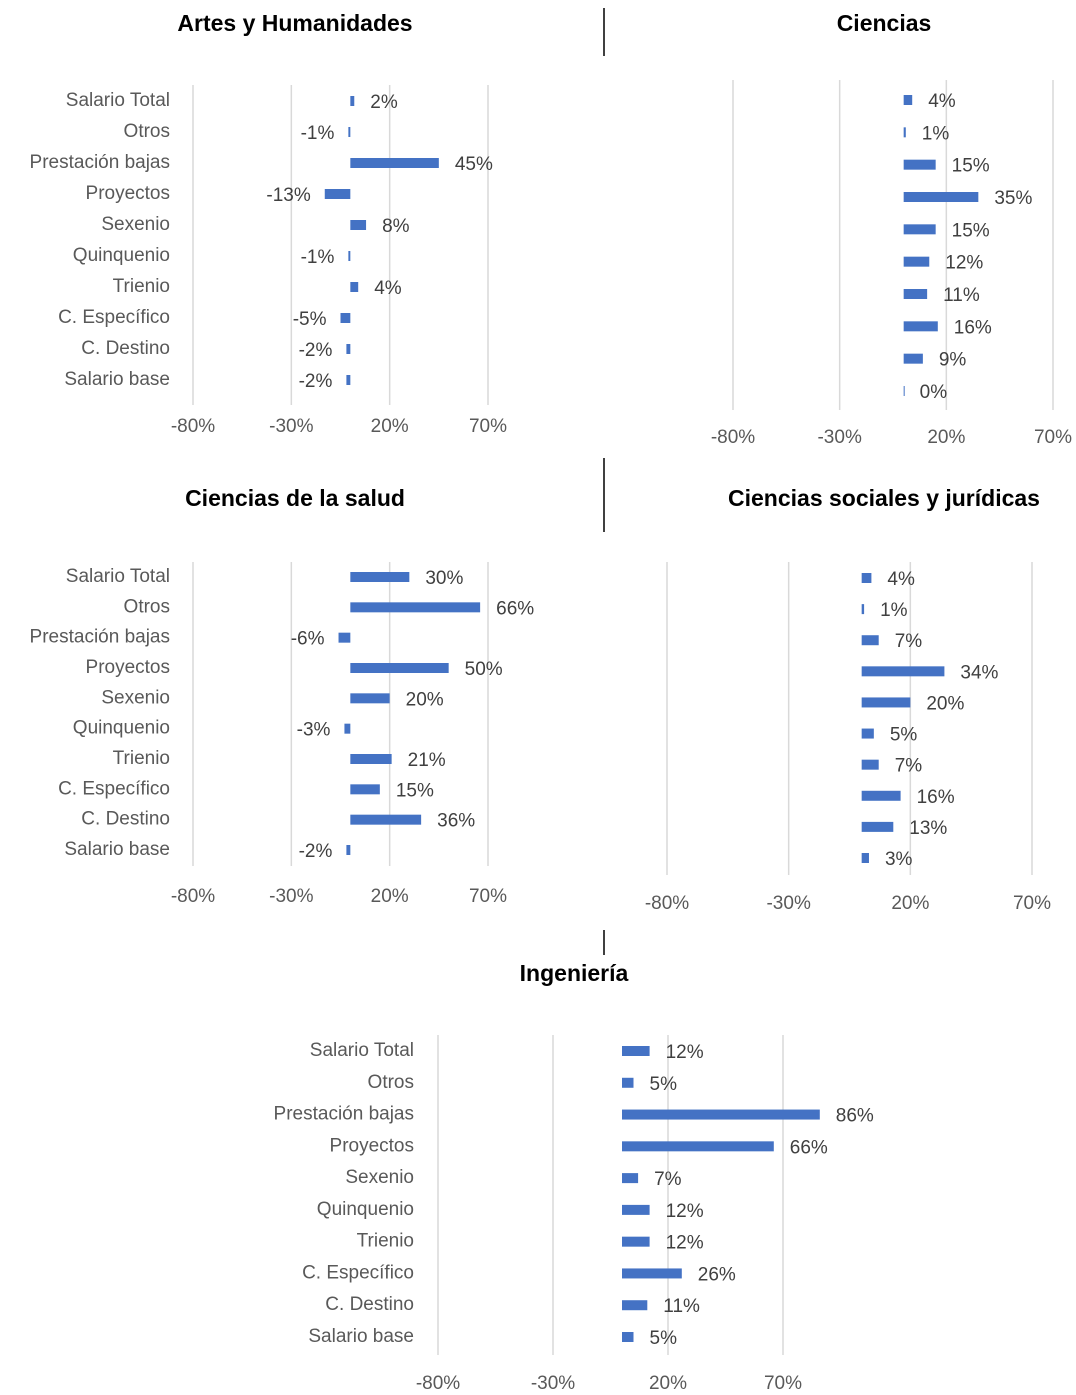  I want to click on value-label: 0%, so click(934, 392).